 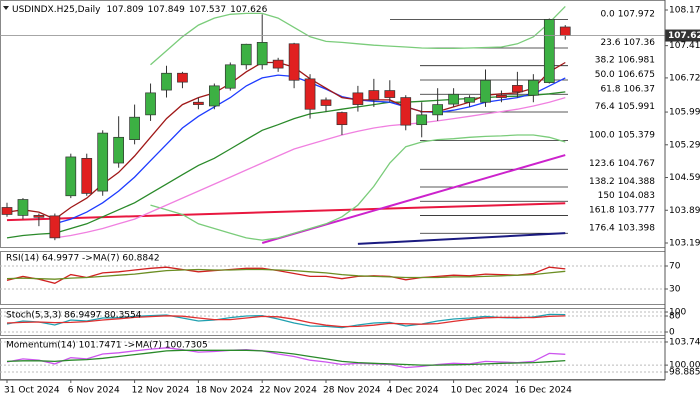 I want to click on fib-ratio: 23.6, so click(x=610, y=42).